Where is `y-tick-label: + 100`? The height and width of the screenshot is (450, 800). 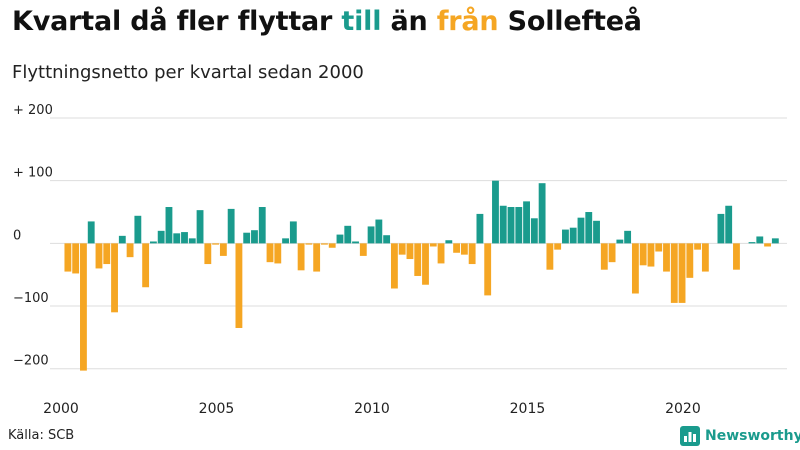
y-tick-label: + 100 is located at coordinates (33, 173).